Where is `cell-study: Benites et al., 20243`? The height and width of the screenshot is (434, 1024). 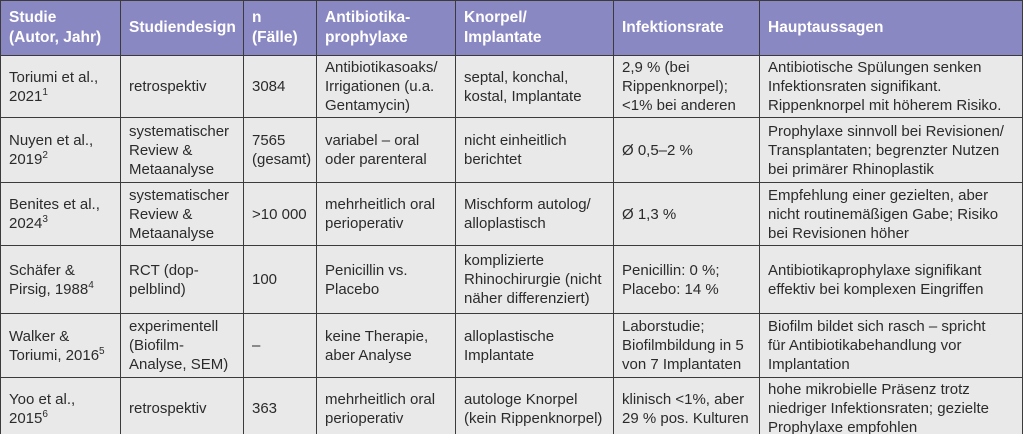
cell-study: Benites et al., 20243 is located at coordinates (60, 214).